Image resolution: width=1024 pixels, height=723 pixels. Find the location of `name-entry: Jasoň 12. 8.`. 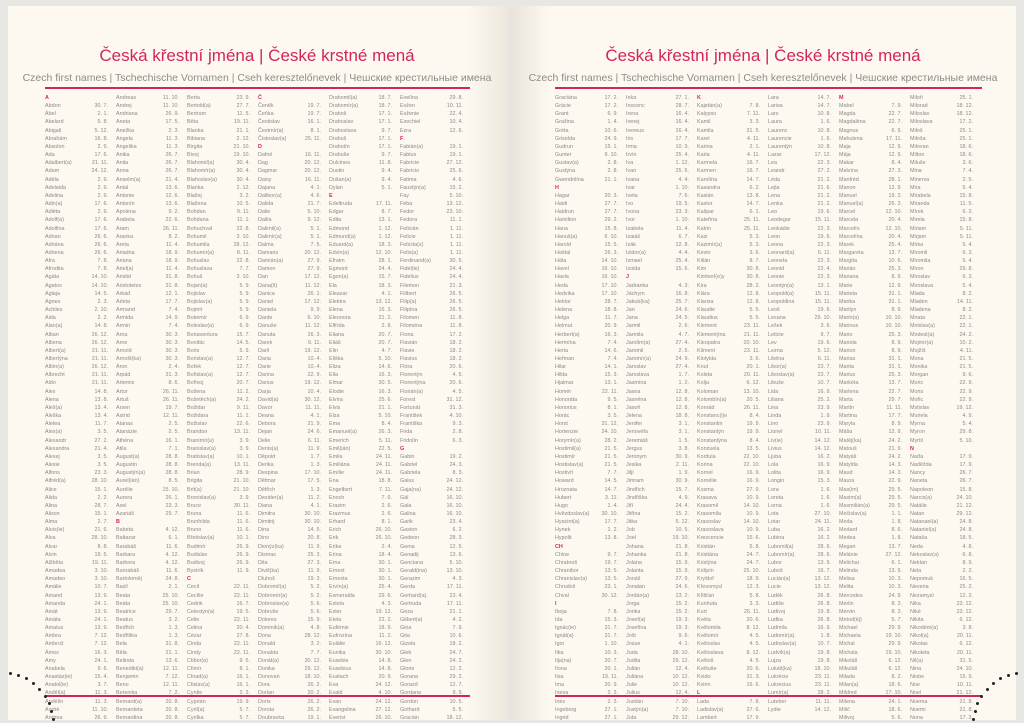

name-entry: Jasoň 12. 8. is located at coordinates (661, 408).